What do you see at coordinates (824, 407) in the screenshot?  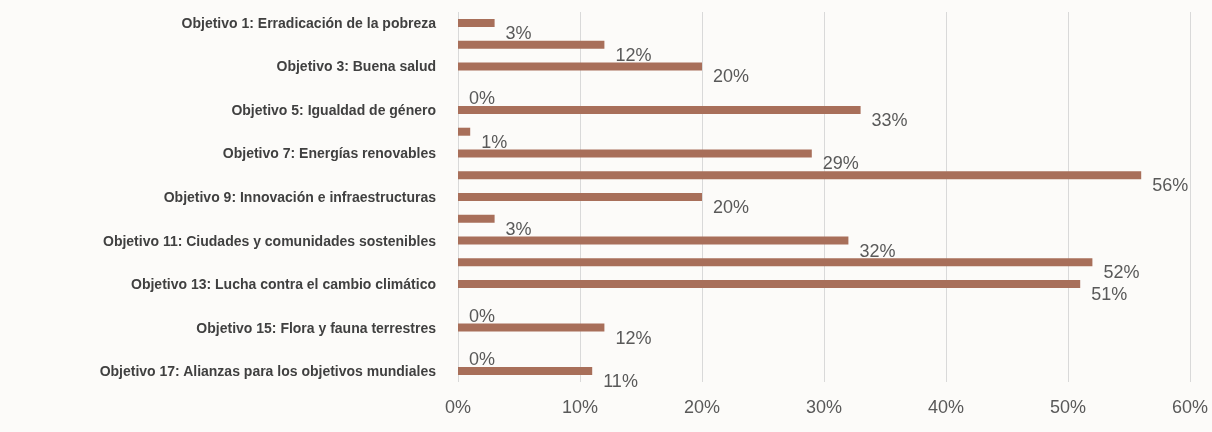 I see `x-tick-label: 30%` at bounding box center [824, 407].